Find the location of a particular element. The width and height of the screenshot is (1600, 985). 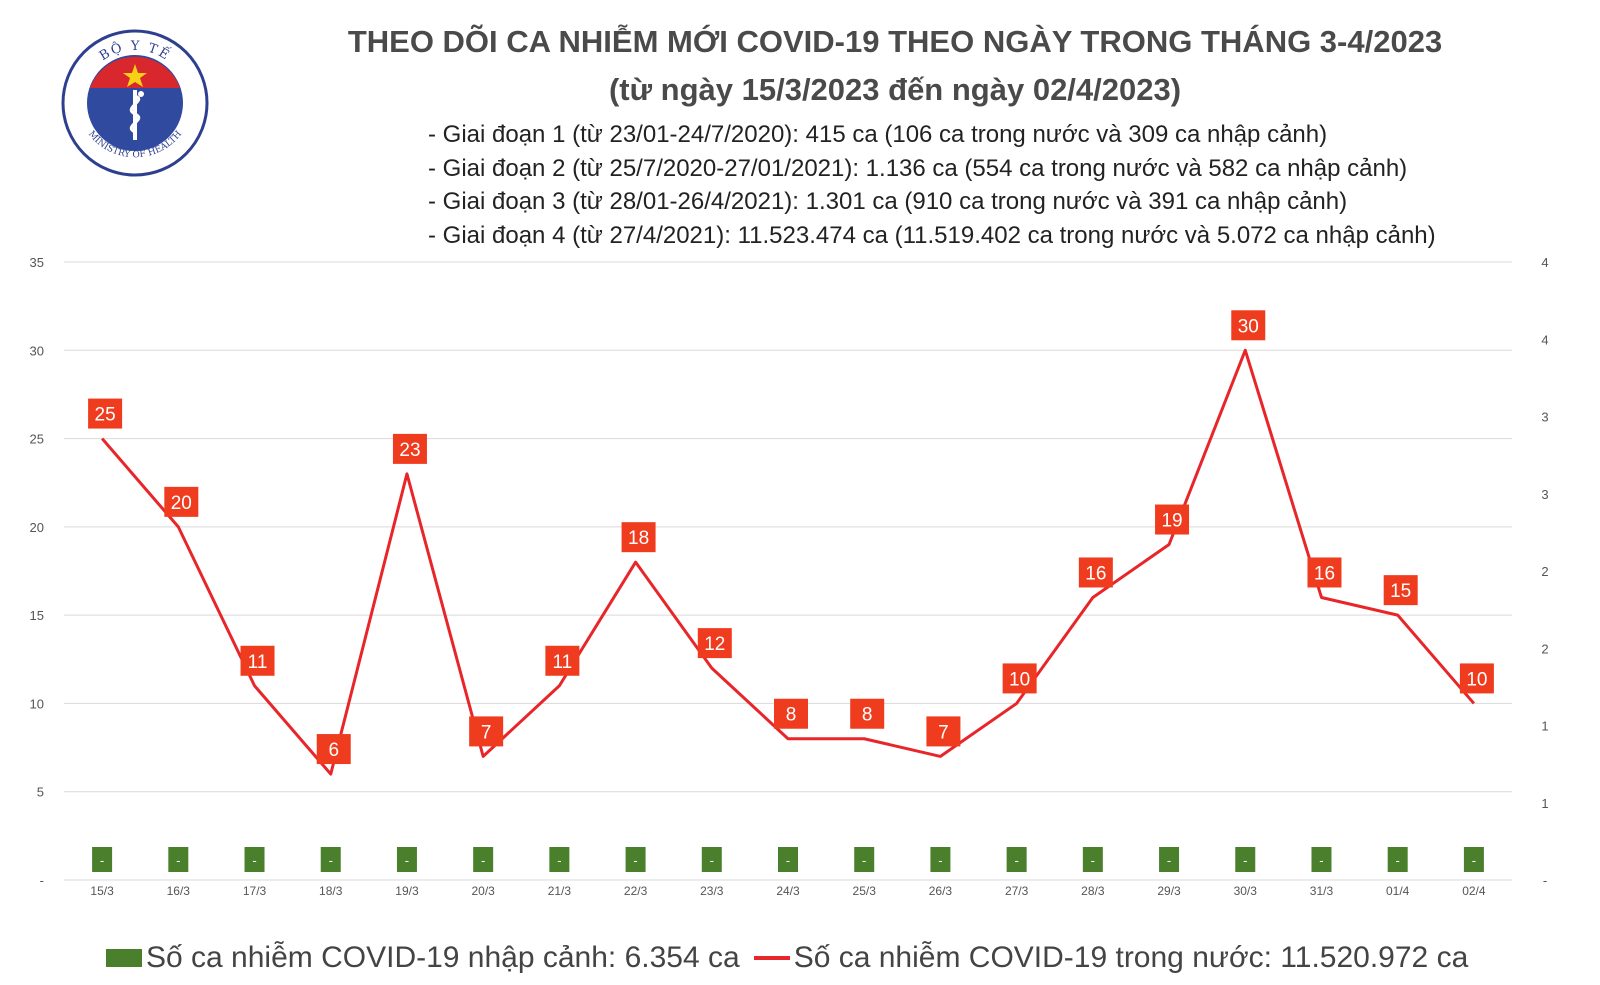

data-label: 18 is located at coordinates (638, 537).